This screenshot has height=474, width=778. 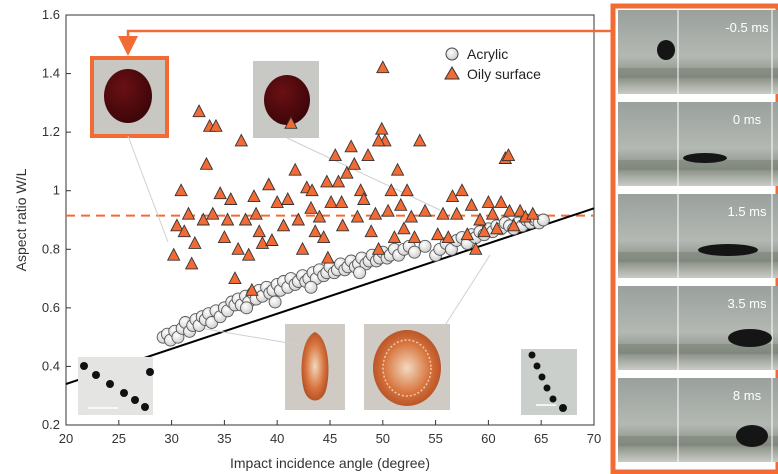 I want to click on y-tick-label: 0.6, so click(x=51, y=307).